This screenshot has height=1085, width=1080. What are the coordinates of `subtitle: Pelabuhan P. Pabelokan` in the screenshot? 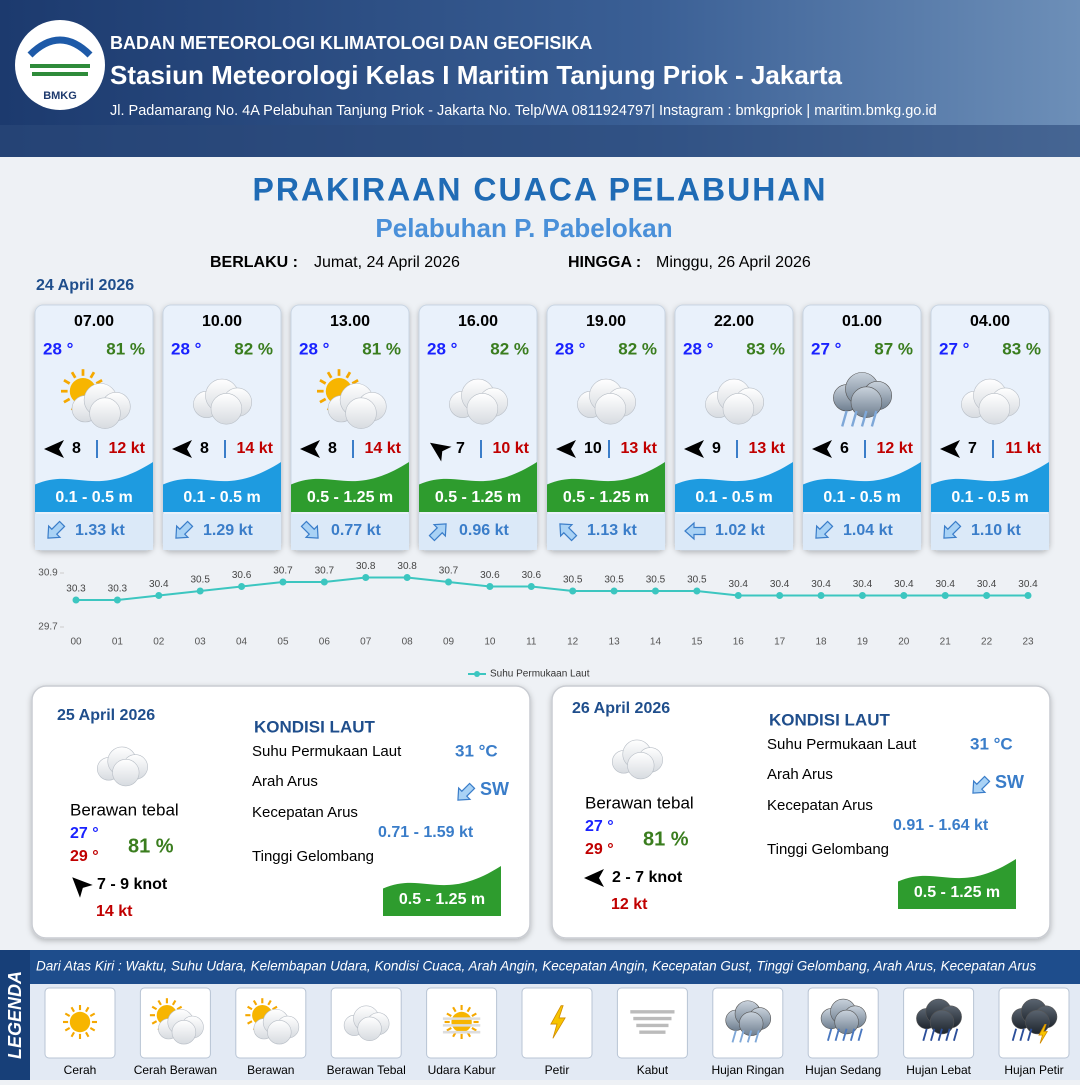 It's located at (523, 228).